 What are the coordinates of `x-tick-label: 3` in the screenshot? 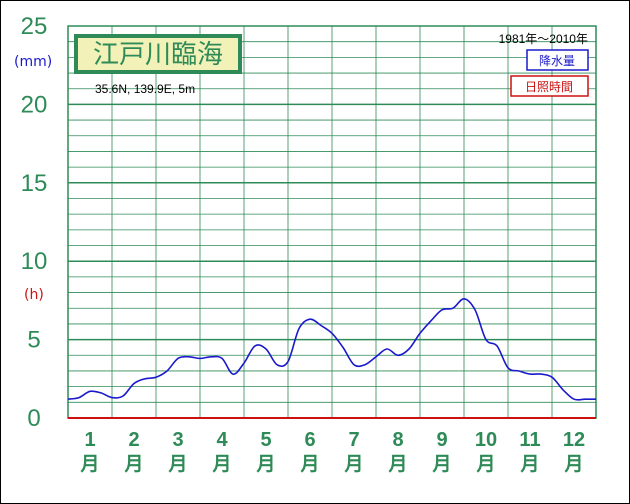 It's located at (177, 440).